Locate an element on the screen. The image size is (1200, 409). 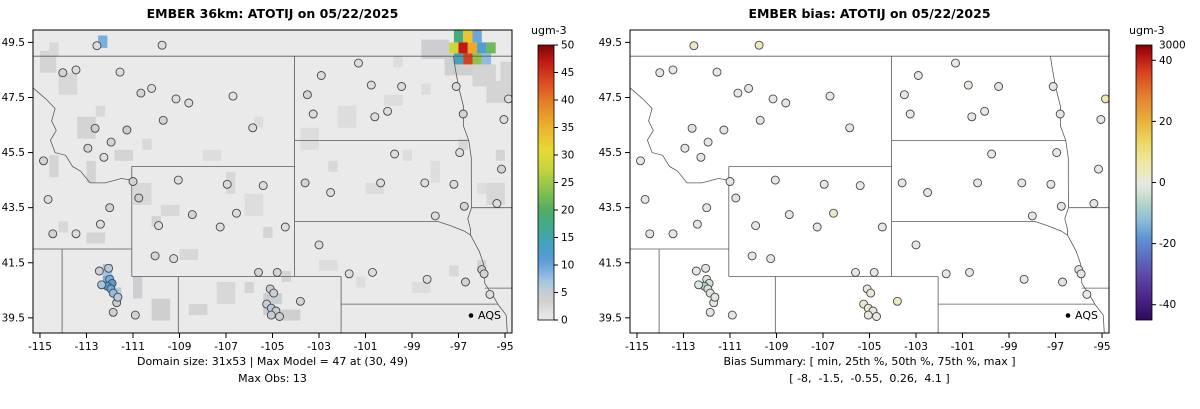
colorbar-tick-label: -20 is located at coordinates (1167, 244).